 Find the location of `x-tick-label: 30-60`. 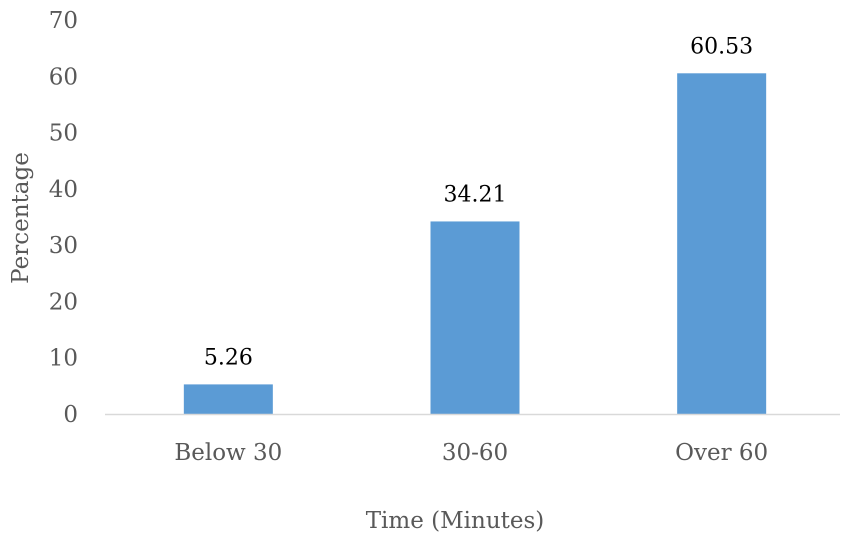

x-tick-label: 30-60 is located at coordinates (475, 453).